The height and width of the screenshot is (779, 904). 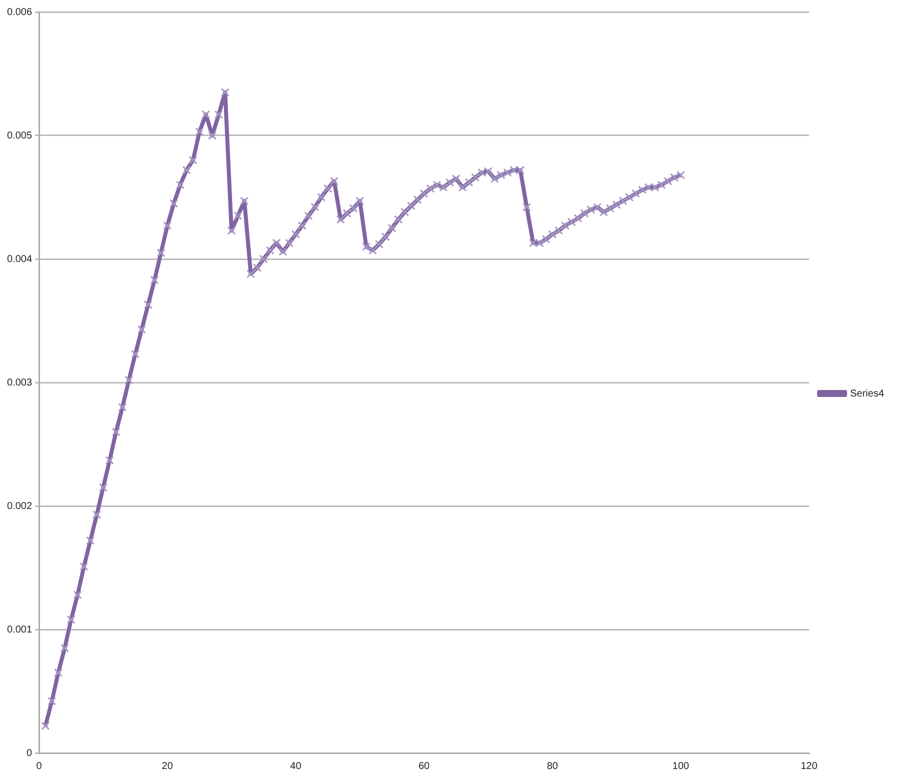 What do you see at coordinates (681, 766) in the screenshot?
I see `x-tick-label: 100` at bounding box center [681, 766].